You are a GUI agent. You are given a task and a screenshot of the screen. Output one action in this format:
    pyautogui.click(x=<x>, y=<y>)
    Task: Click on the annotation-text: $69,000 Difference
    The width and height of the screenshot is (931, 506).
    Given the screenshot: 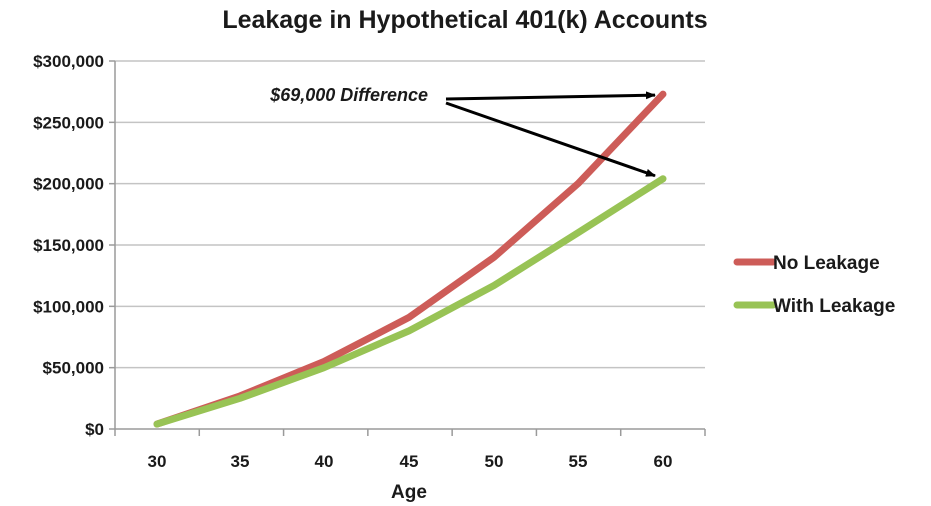 What is the action you would take?
    pyautogui.click(x=348, y=95)
    